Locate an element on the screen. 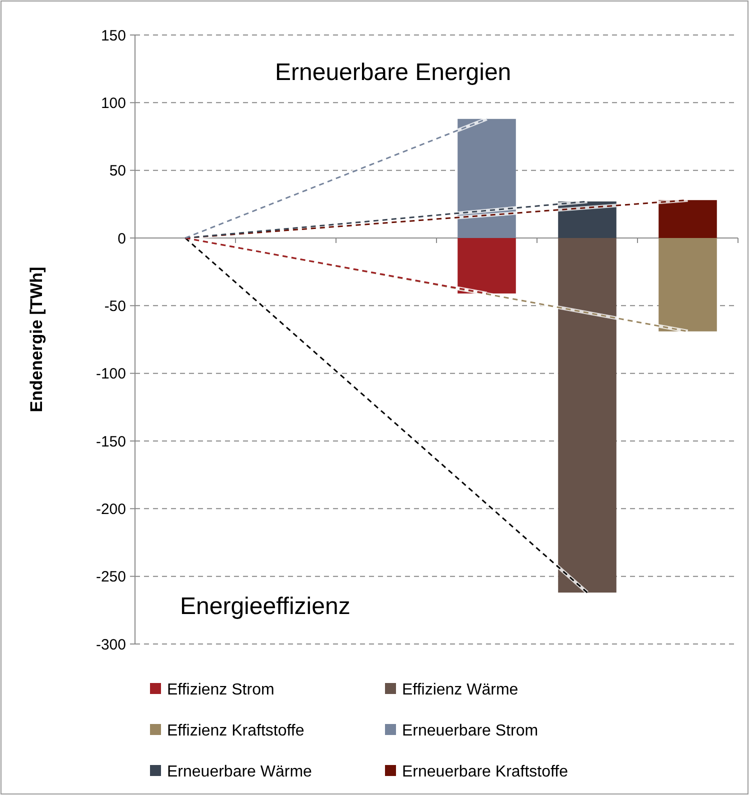 The image size is (750, 796). y-tick-label: 0 is located at coordinates (122, 239).